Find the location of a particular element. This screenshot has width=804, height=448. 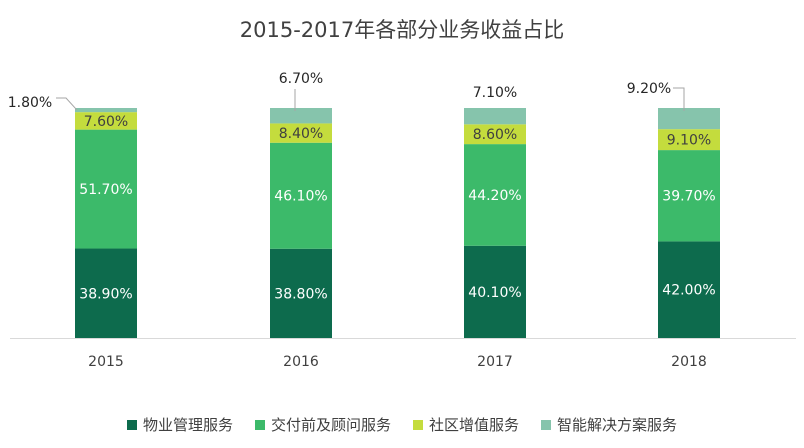

top-data-label: 7.10% is located at coordinates (495, 93).